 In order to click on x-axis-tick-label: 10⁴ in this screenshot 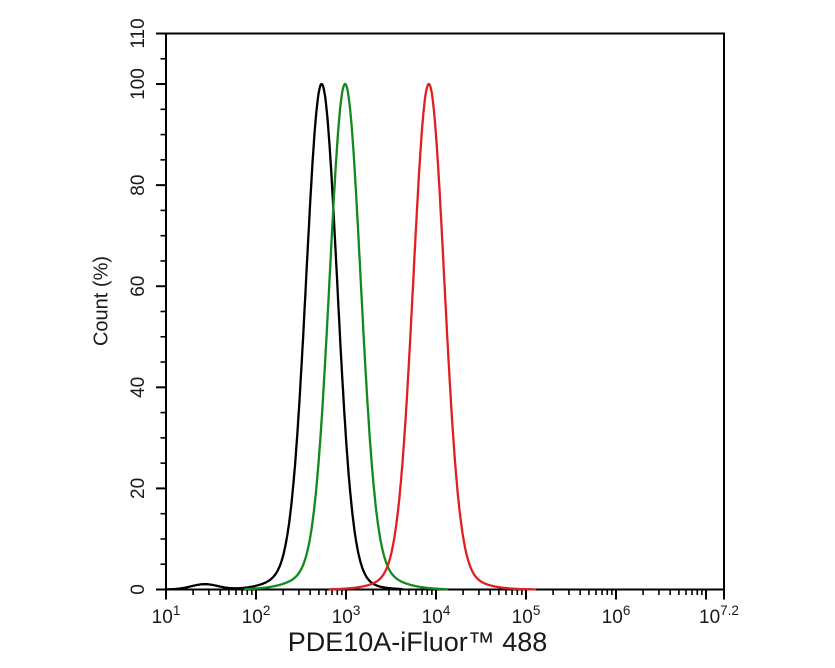, I will do `click(436, 615)`.